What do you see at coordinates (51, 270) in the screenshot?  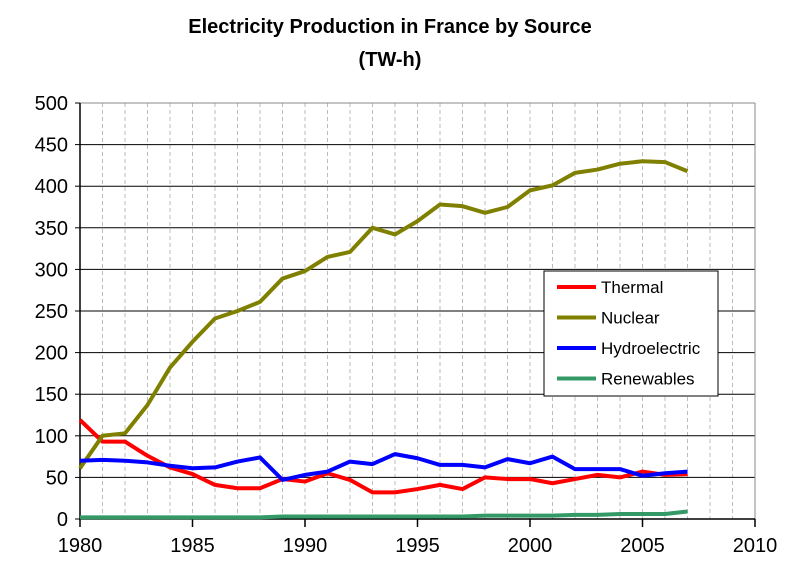 I see `y-tick-label: 300` at bounding box center [51, 270].